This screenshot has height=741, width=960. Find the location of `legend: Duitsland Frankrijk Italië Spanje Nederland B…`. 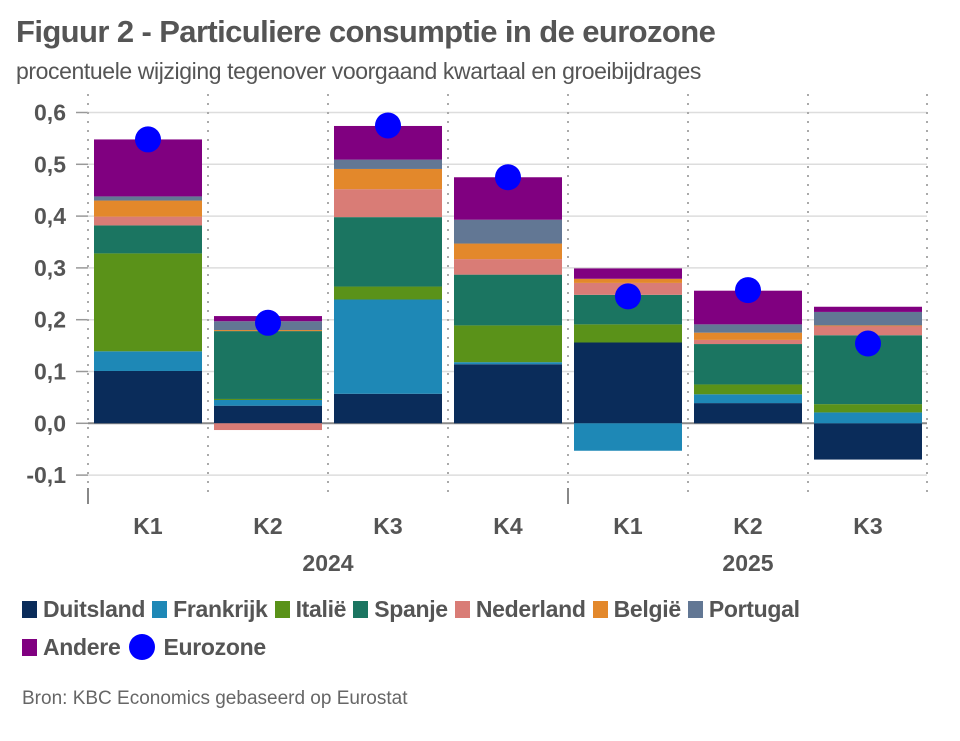

legend: Duitsland Frankrijk Italië Spanje Nederland B… is located at coordinates (487, 628).